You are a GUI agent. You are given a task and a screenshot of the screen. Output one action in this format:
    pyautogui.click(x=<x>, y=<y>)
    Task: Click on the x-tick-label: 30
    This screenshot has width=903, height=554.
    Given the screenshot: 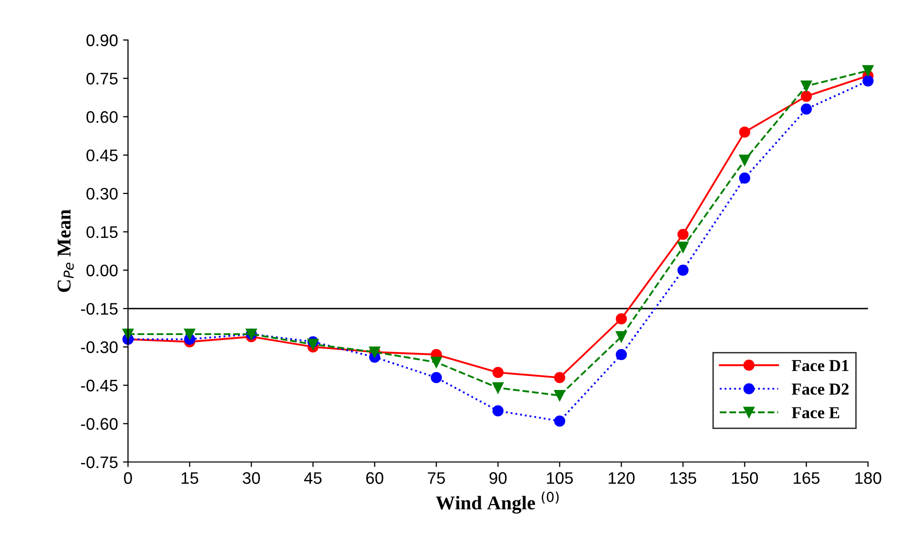 What is the action you would take?
    pyautogui.click(x=251, y=478)
    